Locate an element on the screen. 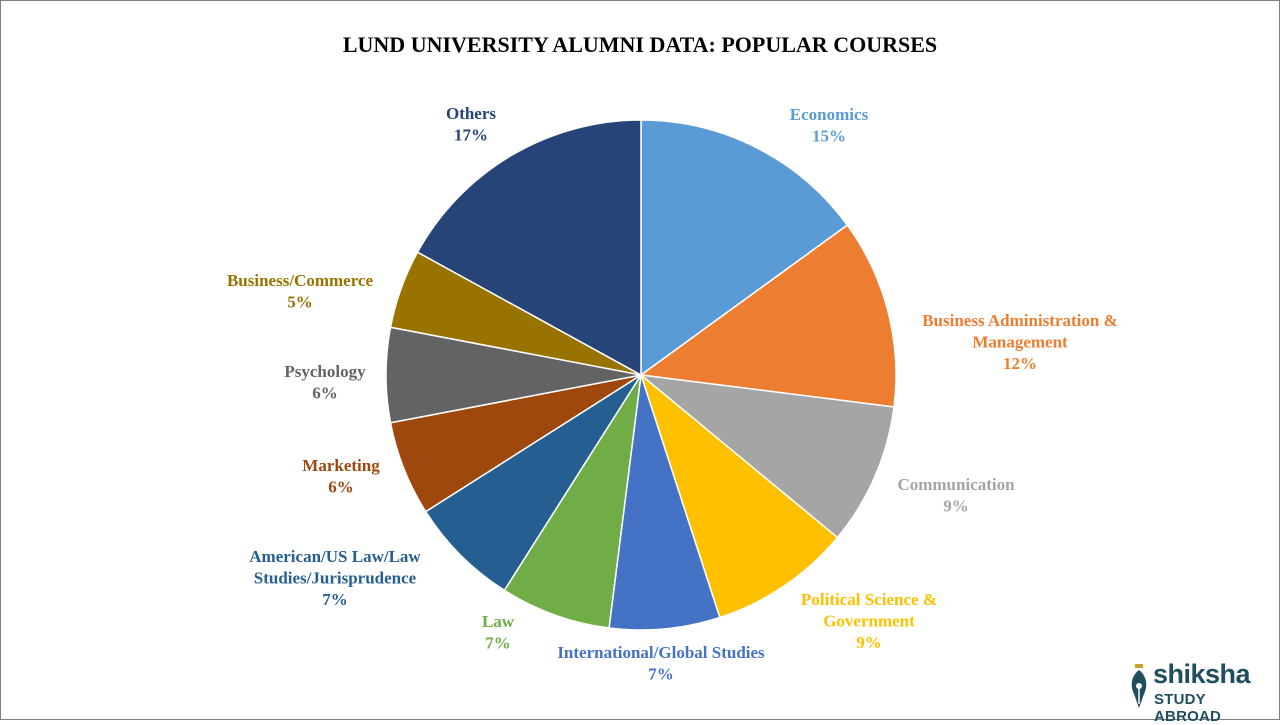  brand-name: shiksha is located at coordinates (1202, 674).